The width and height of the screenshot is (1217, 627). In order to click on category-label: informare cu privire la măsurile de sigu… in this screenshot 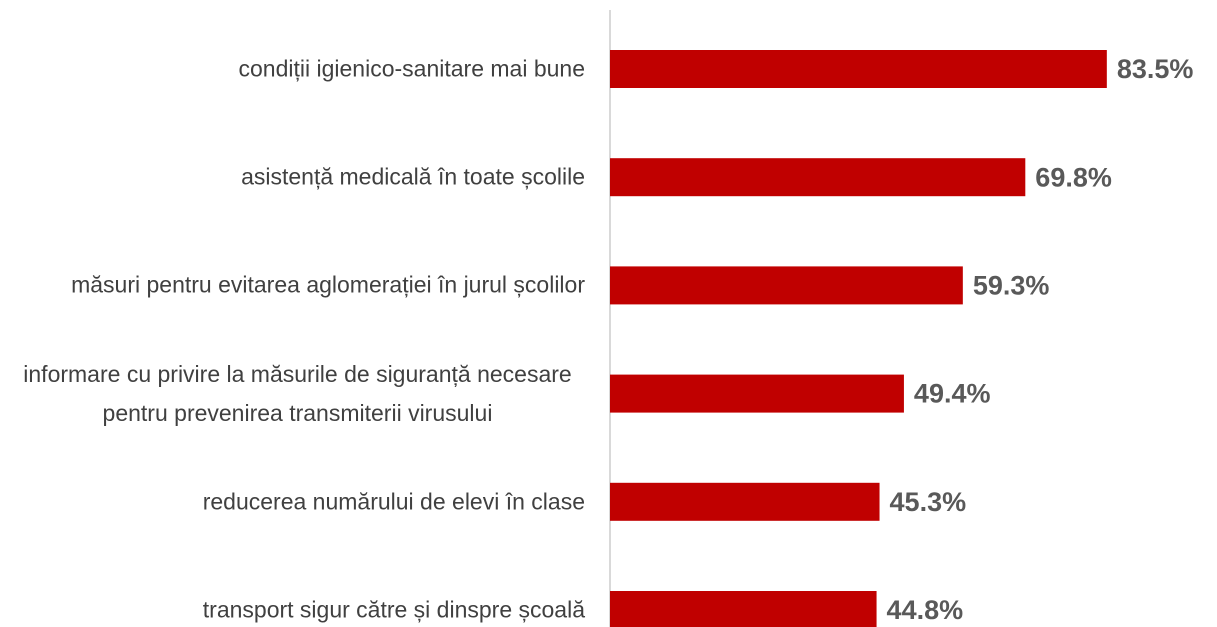, I will do `click(297, 393)`.